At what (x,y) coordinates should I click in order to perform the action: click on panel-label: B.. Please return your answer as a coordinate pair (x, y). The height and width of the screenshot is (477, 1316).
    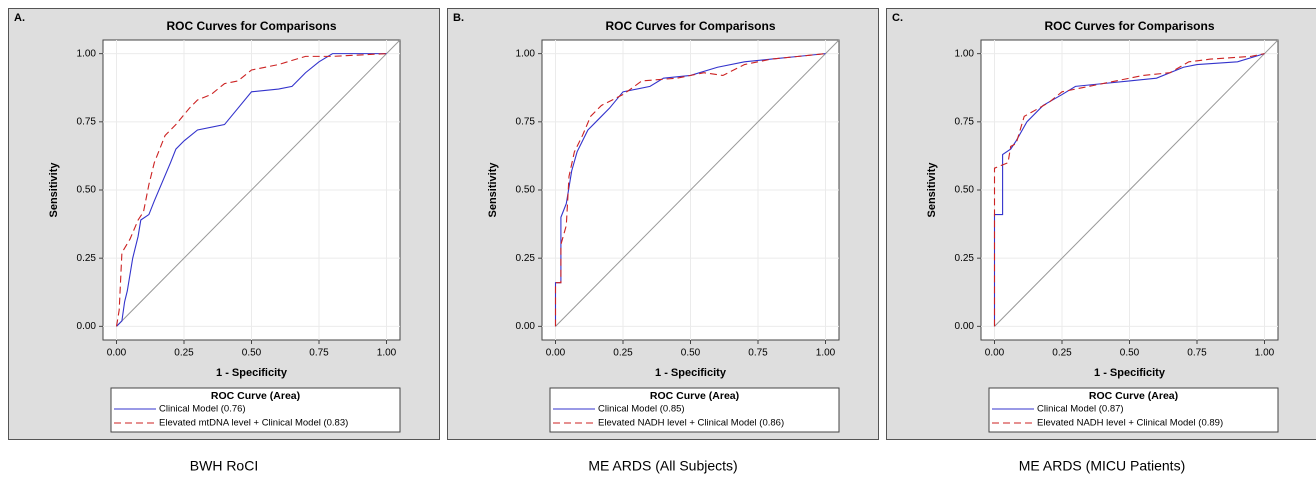
    Looking at the image, I should click on (458, 18).